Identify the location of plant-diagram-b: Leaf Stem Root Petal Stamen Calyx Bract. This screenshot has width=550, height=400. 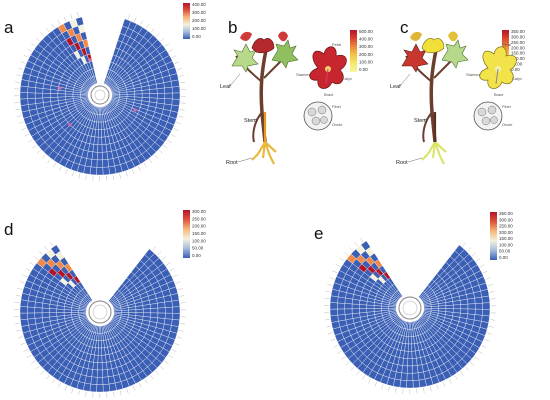
(286, 98).